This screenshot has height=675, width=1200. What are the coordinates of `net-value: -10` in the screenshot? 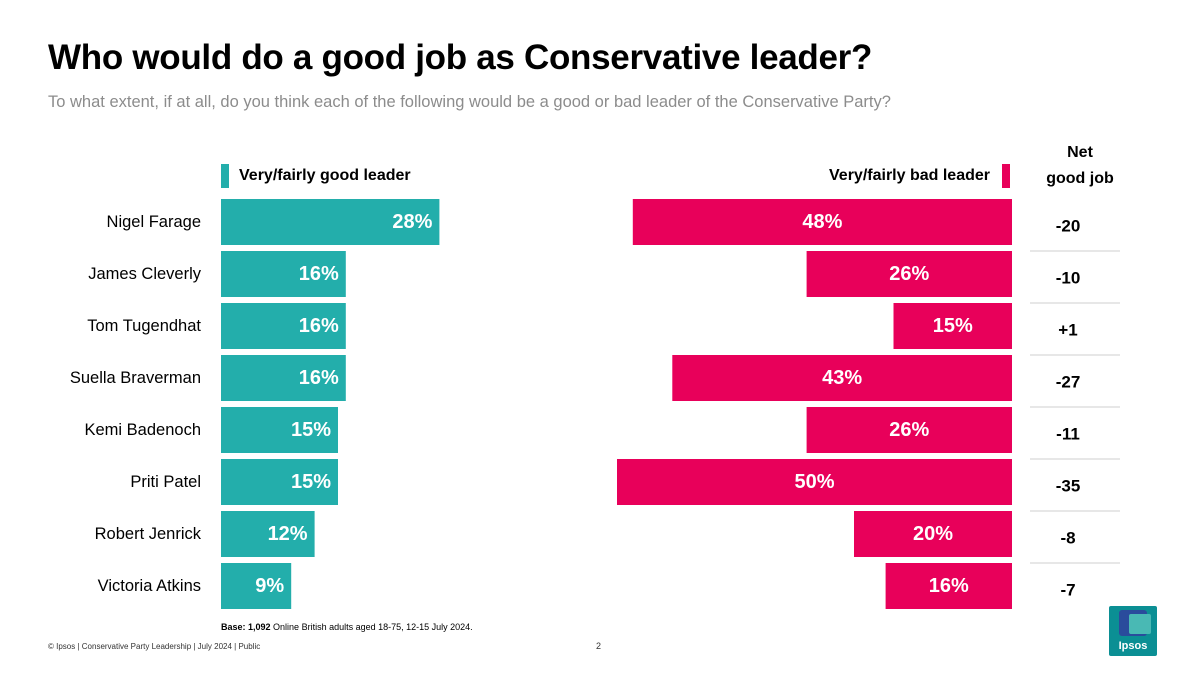 It's located at (1068, 278).